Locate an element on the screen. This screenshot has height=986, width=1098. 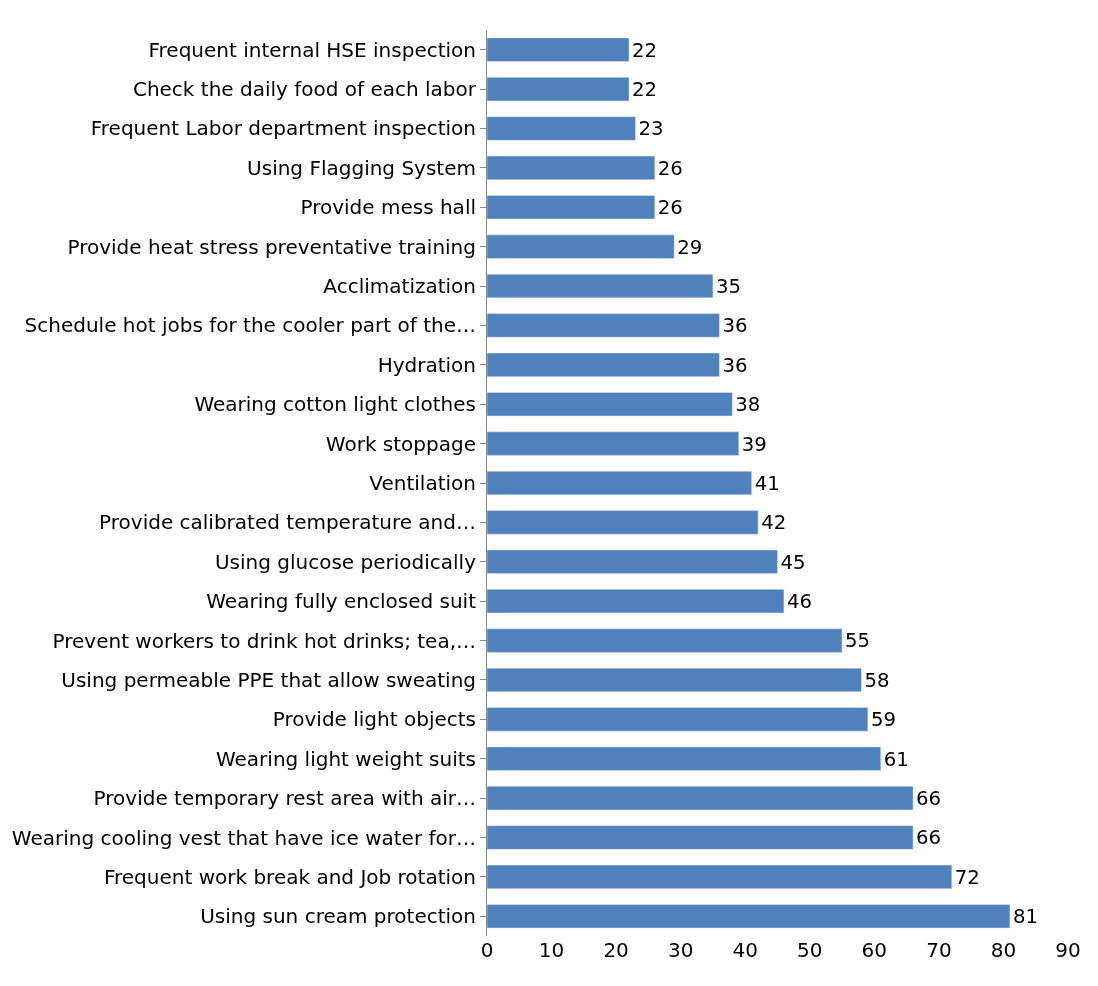
y-tick-label: Provide heat stress preventative training is located at coordinates (271, 246).